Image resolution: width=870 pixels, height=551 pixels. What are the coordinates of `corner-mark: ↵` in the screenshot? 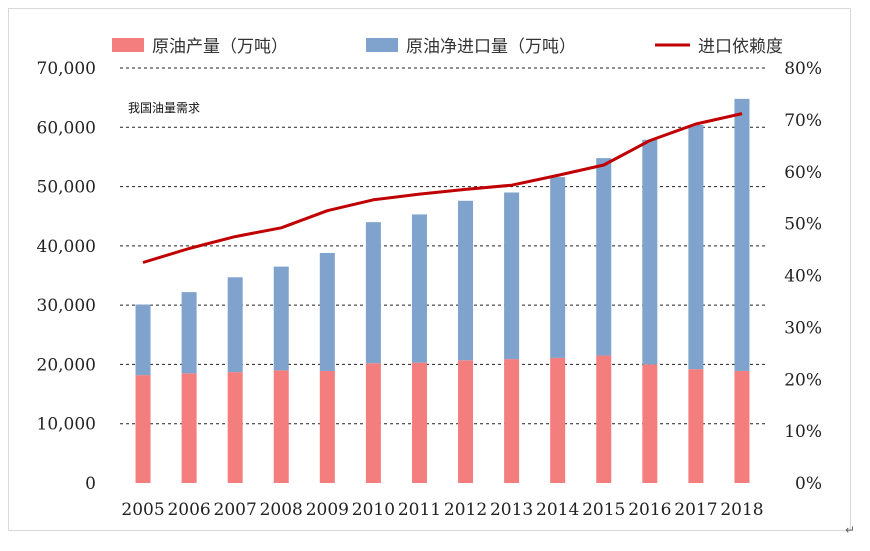 It's located at (850, 530).